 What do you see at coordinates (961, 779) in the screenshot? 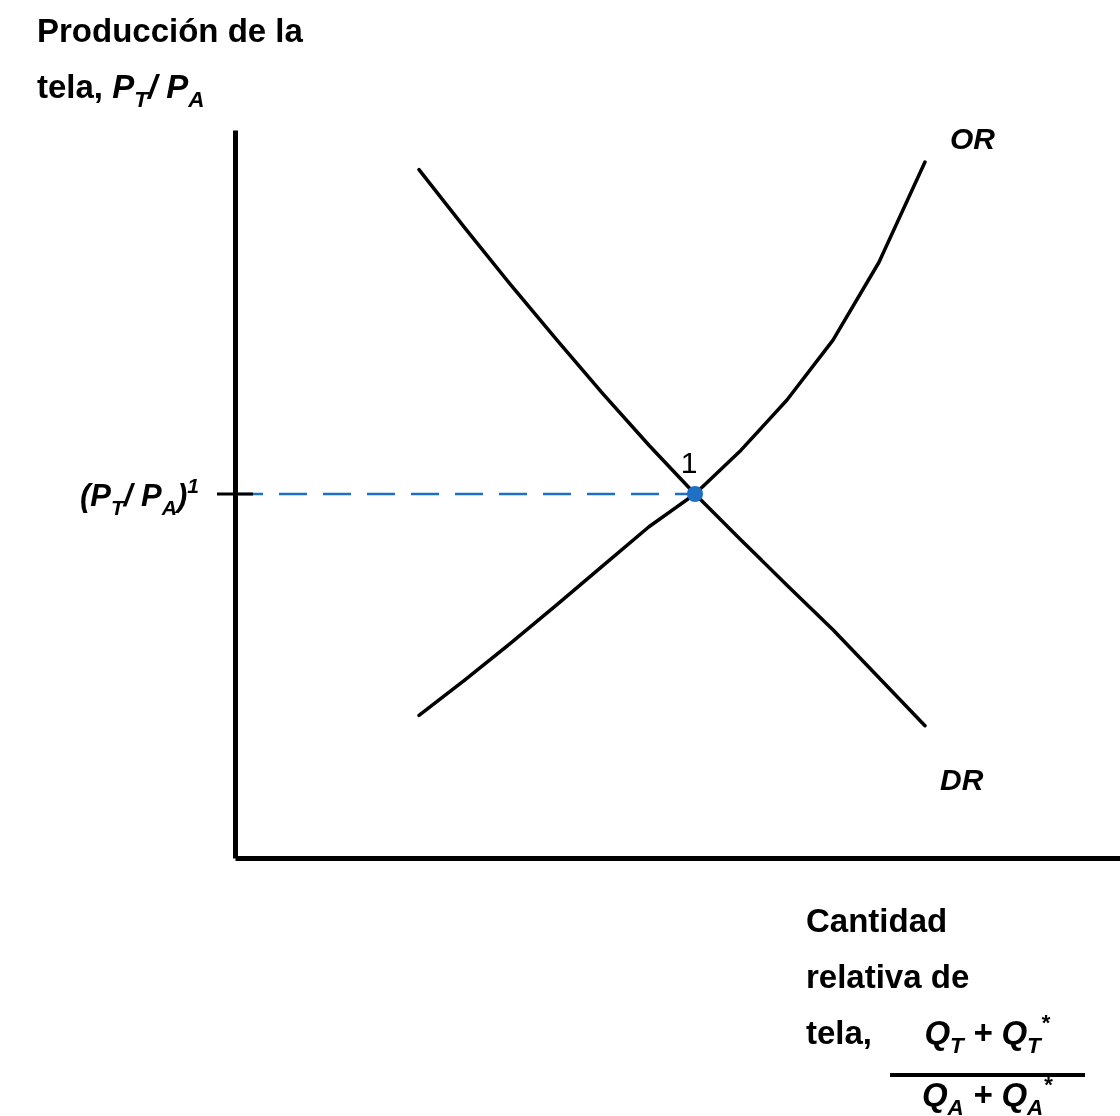
I see `series-label: DR` at bounding box center [961, 779].